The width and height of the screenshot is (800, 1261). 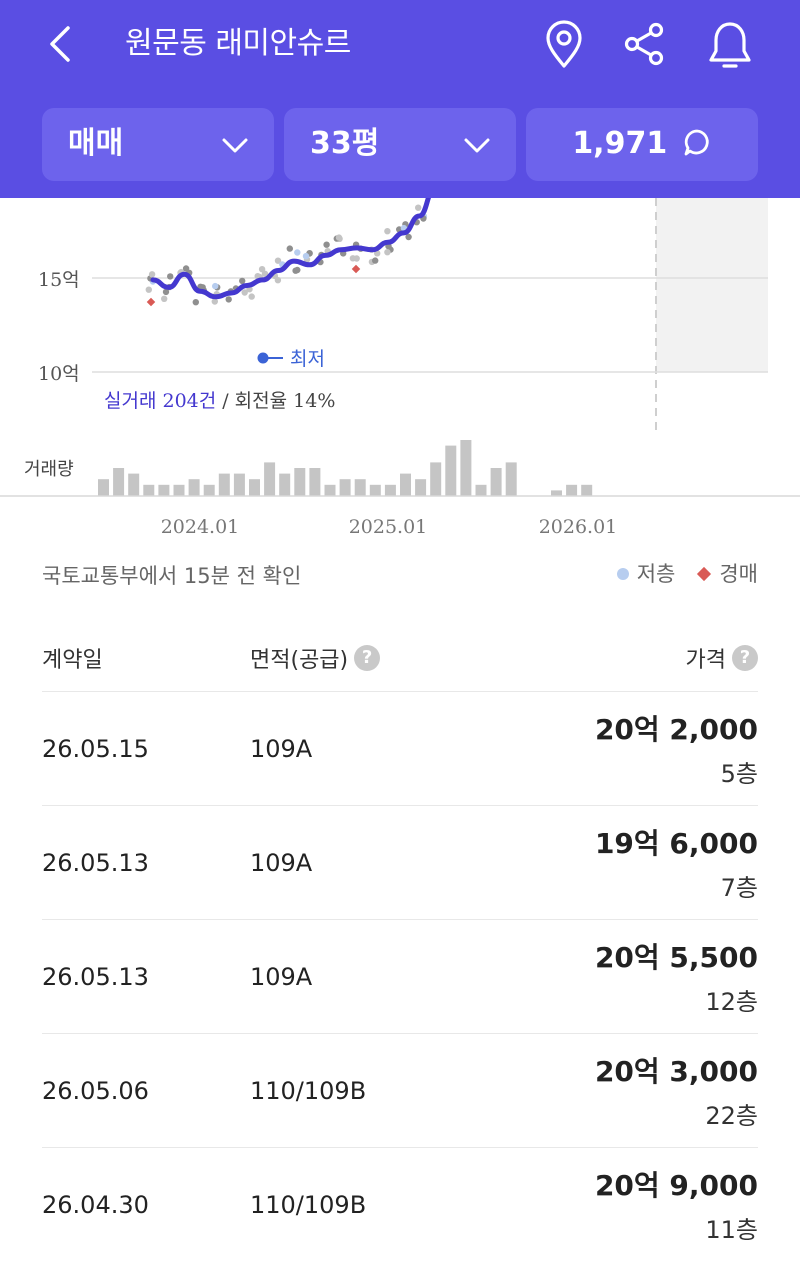 What do you see at coordinates (731, 1230) in the screenshot?
I see `row-floor: 11층` at bounding box center [731, 1230].